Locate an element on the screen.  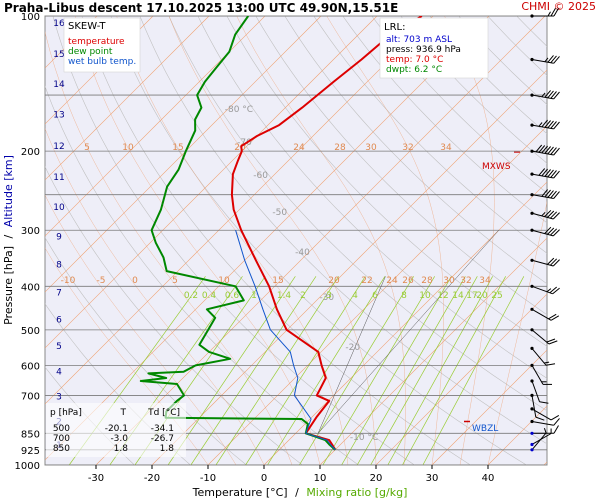
mixing-ratio-label: 0.2 is located at coordinates (191, 296).